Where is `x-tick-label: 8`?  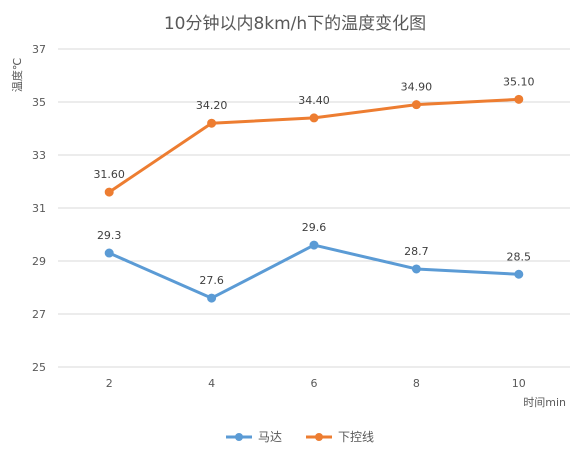 x-tick-label: 8 is located at coordinates (416, 383).